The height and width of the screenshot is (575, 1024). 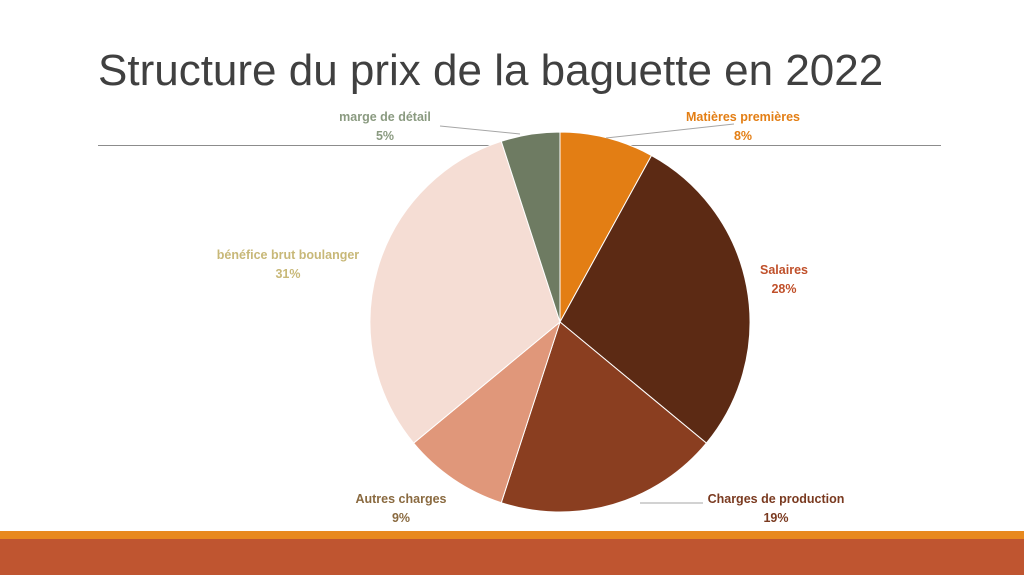 What do you see at coordinates (784, 270) in the screenshot?
I see `slice-label: Salaires` at bounding box center [784, 270].